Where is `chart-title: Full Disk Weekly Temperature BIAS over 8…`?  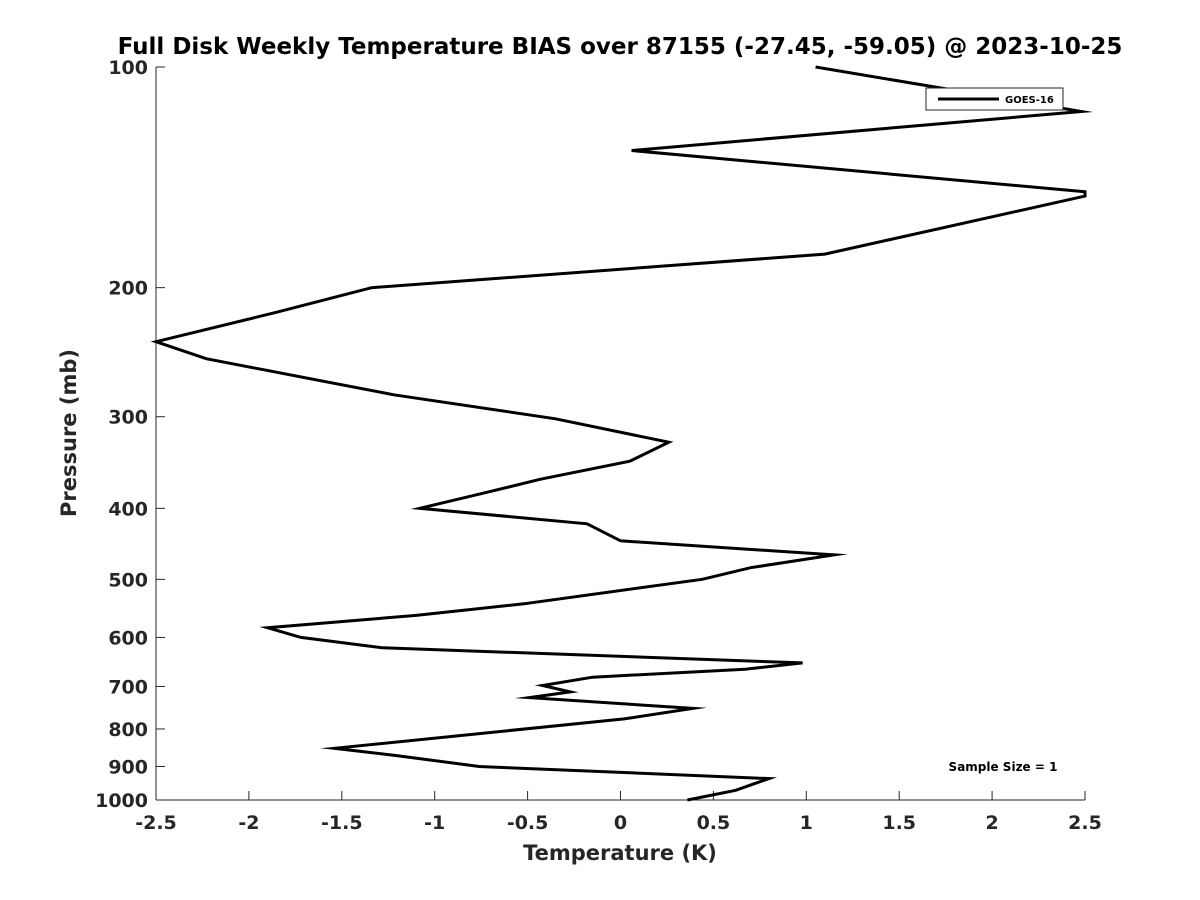
chart-title: Full Disk Weekly Temperature BIAS over 8… is located at coordinates (620, 47).